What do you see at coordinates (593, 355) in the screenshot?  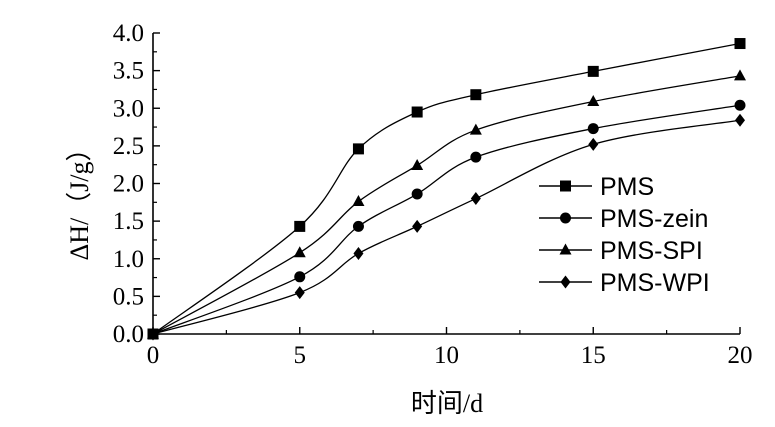 I see `x-tick-label-3: 15` at bounding box center [593, 355].